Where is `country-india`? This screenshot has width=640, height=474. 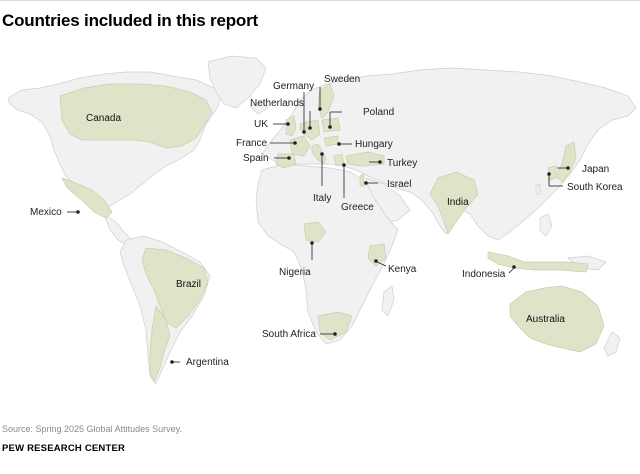
country-india is located at coordinates (454, 203).